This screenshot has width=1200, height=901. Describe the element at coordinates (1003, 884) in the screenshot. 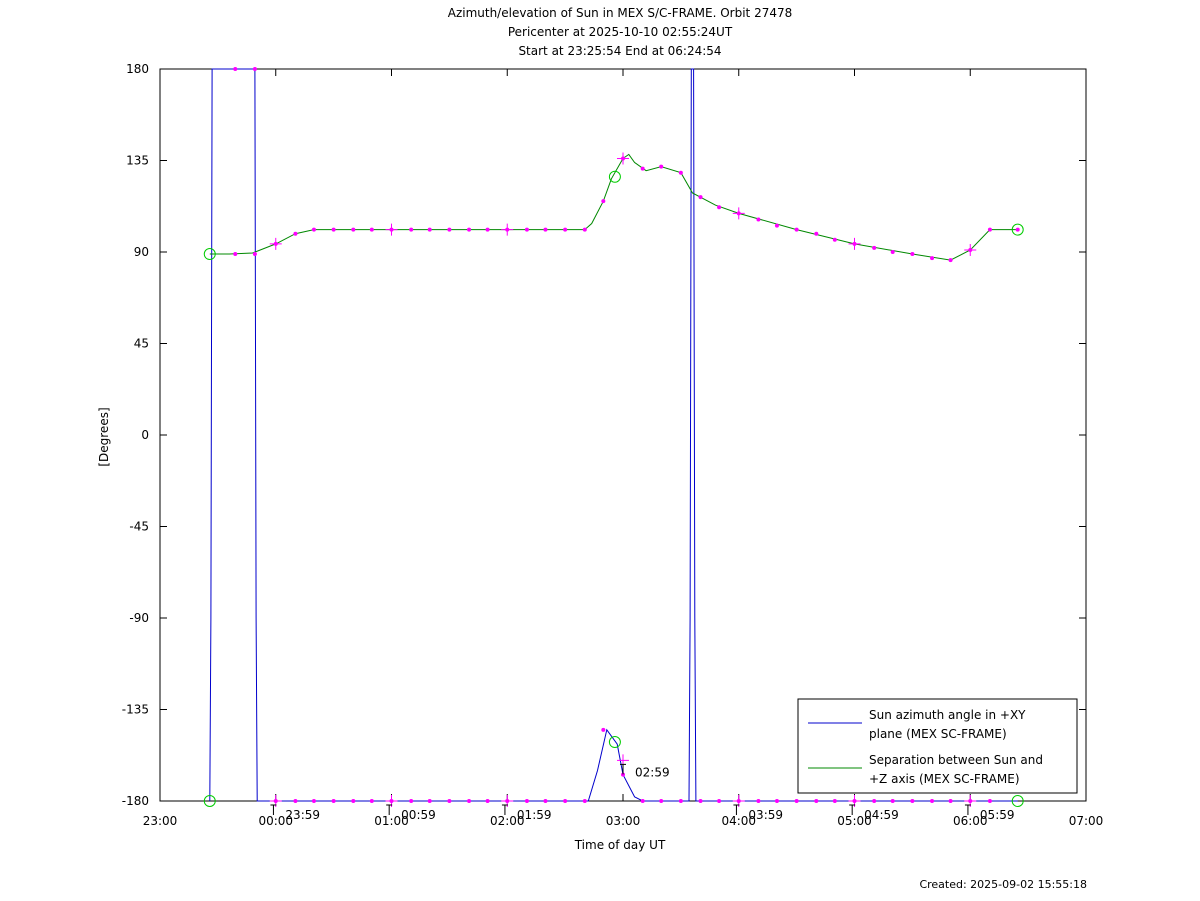

I see `created-timestamp: Created: 2025-09-02 15:55:18` at that location.